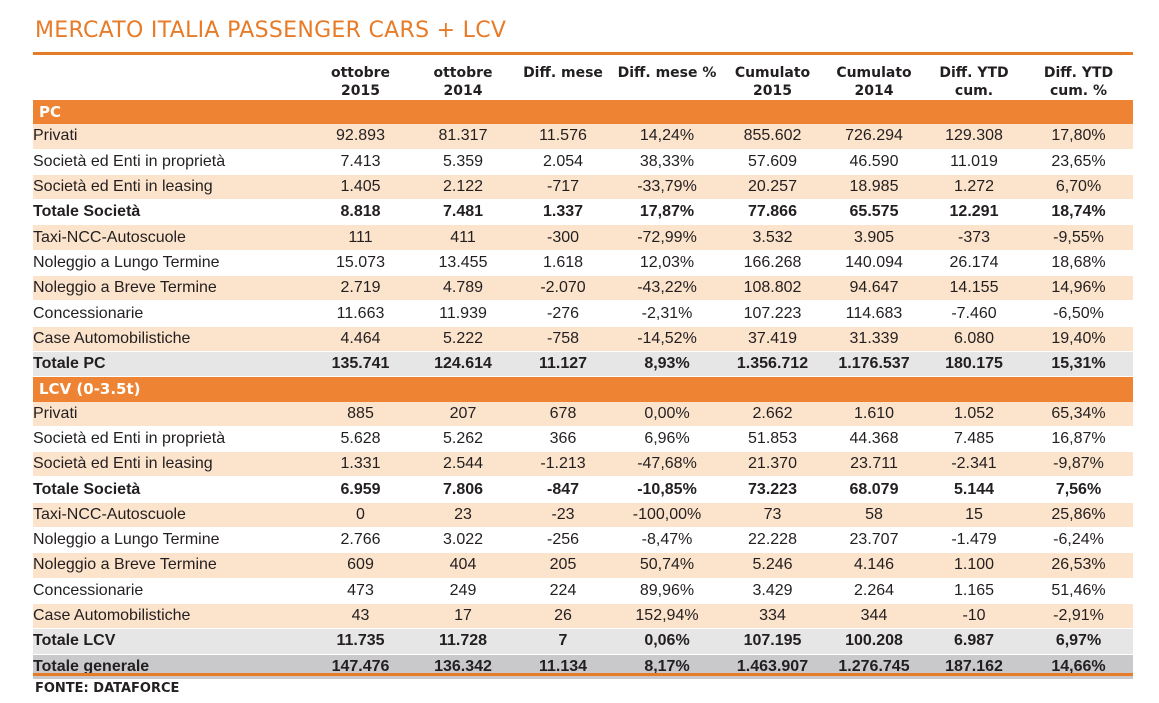 Image resolution: width=1159 pixels, height=703 pixels. What do you see at coordinates (170, 237) in the screenshot?
I see `row-label: Taxi-NCC-Autoscuole` at bounding box center [170, 237].